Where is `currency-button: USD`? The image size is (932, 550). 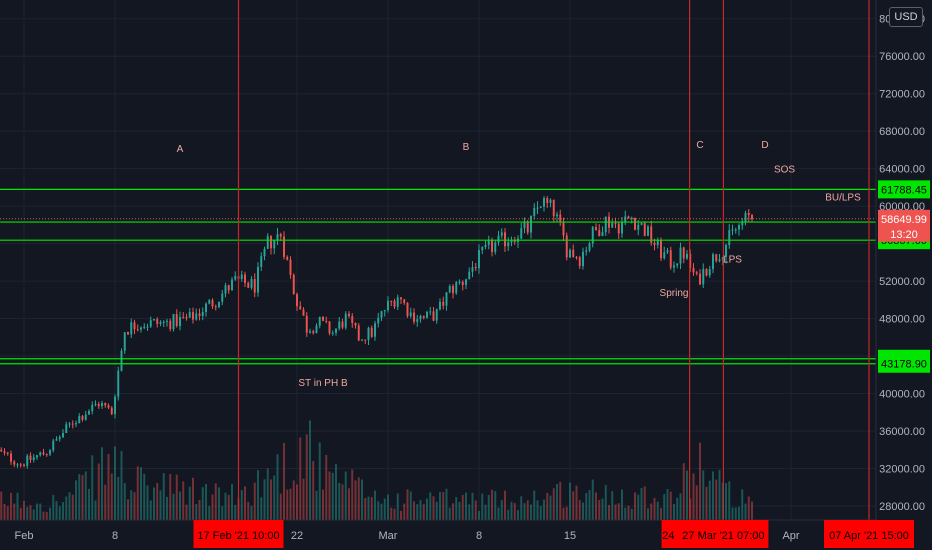
currency-button: USD is located at coordinates (906, 17).